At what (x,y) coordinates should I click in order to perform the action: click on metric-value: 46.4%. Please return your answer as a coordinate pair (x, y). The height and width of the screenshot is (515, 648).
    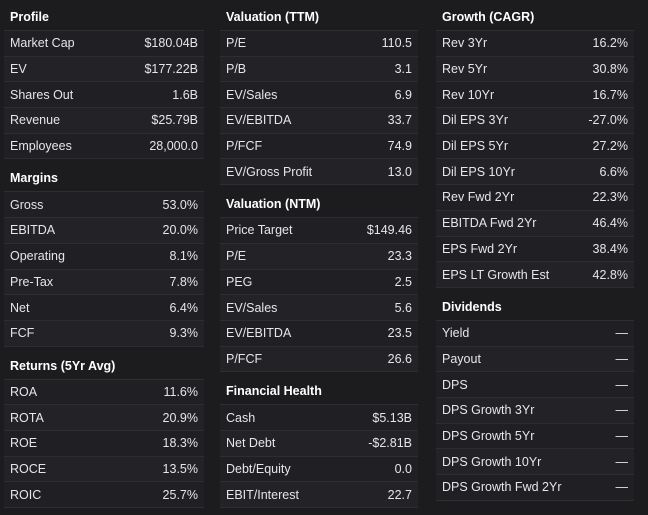
    Looking at the image, I should click on (610, 223).